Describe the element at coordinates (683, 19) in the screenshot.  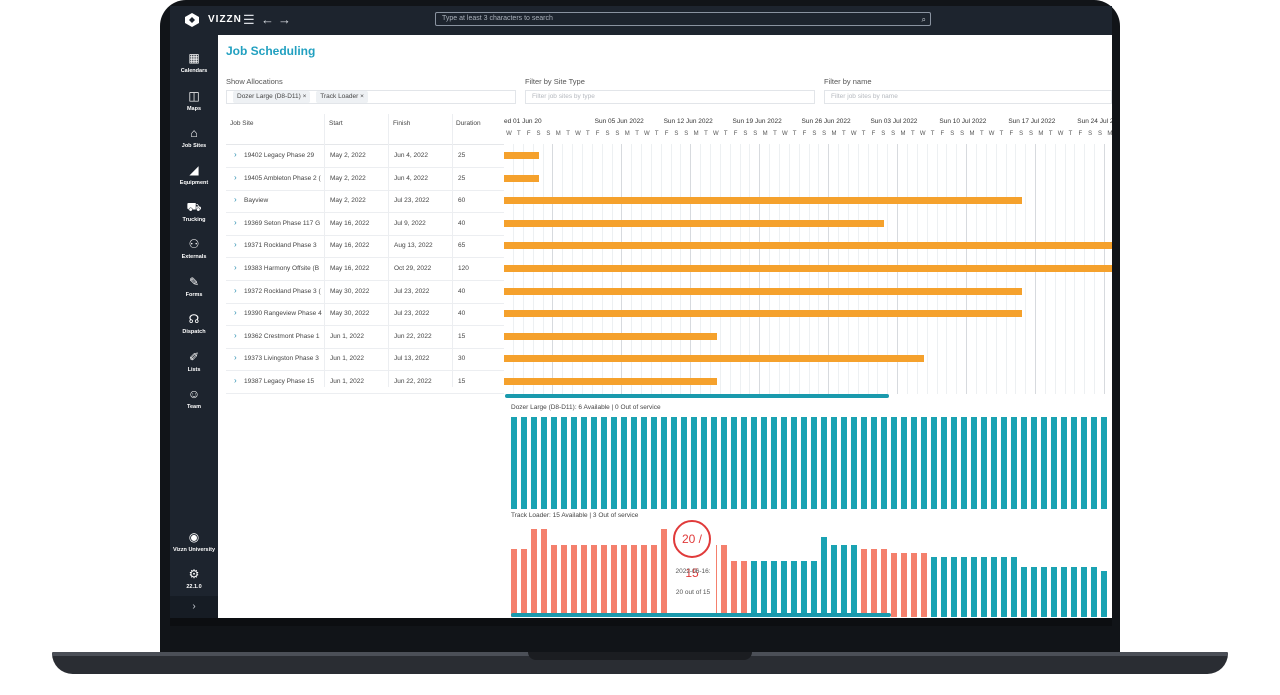
I see `search-input: Type at least 3 characters to search ⌕` at that location.